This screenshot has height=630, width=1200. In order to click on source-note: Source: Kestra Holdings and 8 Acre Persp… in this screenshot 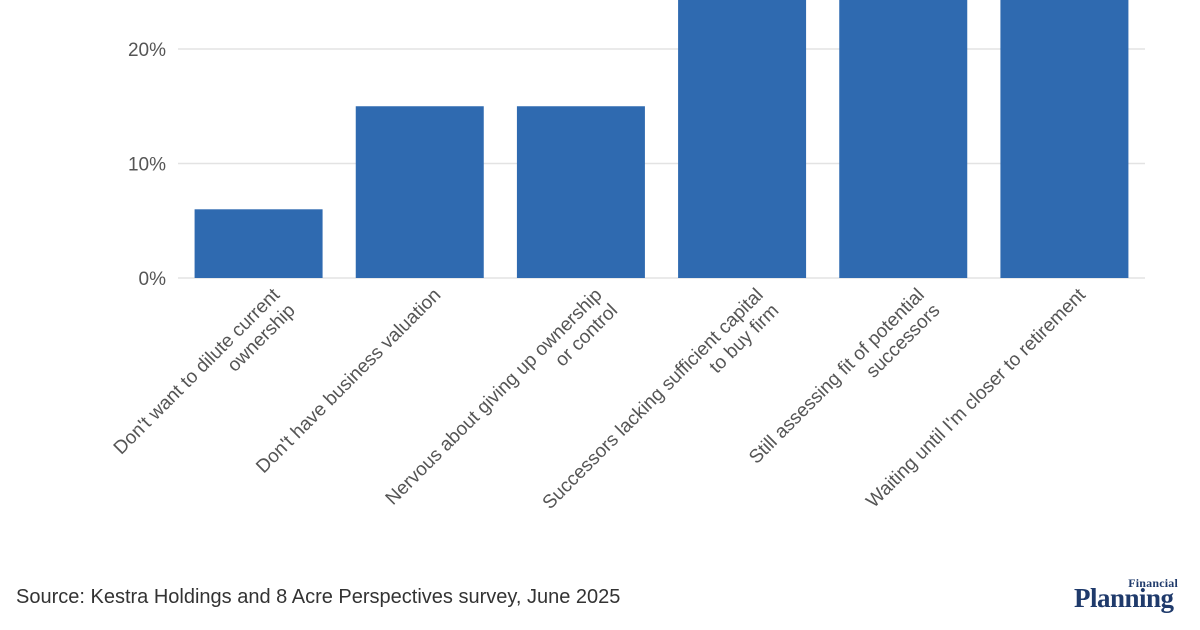, I will do `click(318, 597)`.